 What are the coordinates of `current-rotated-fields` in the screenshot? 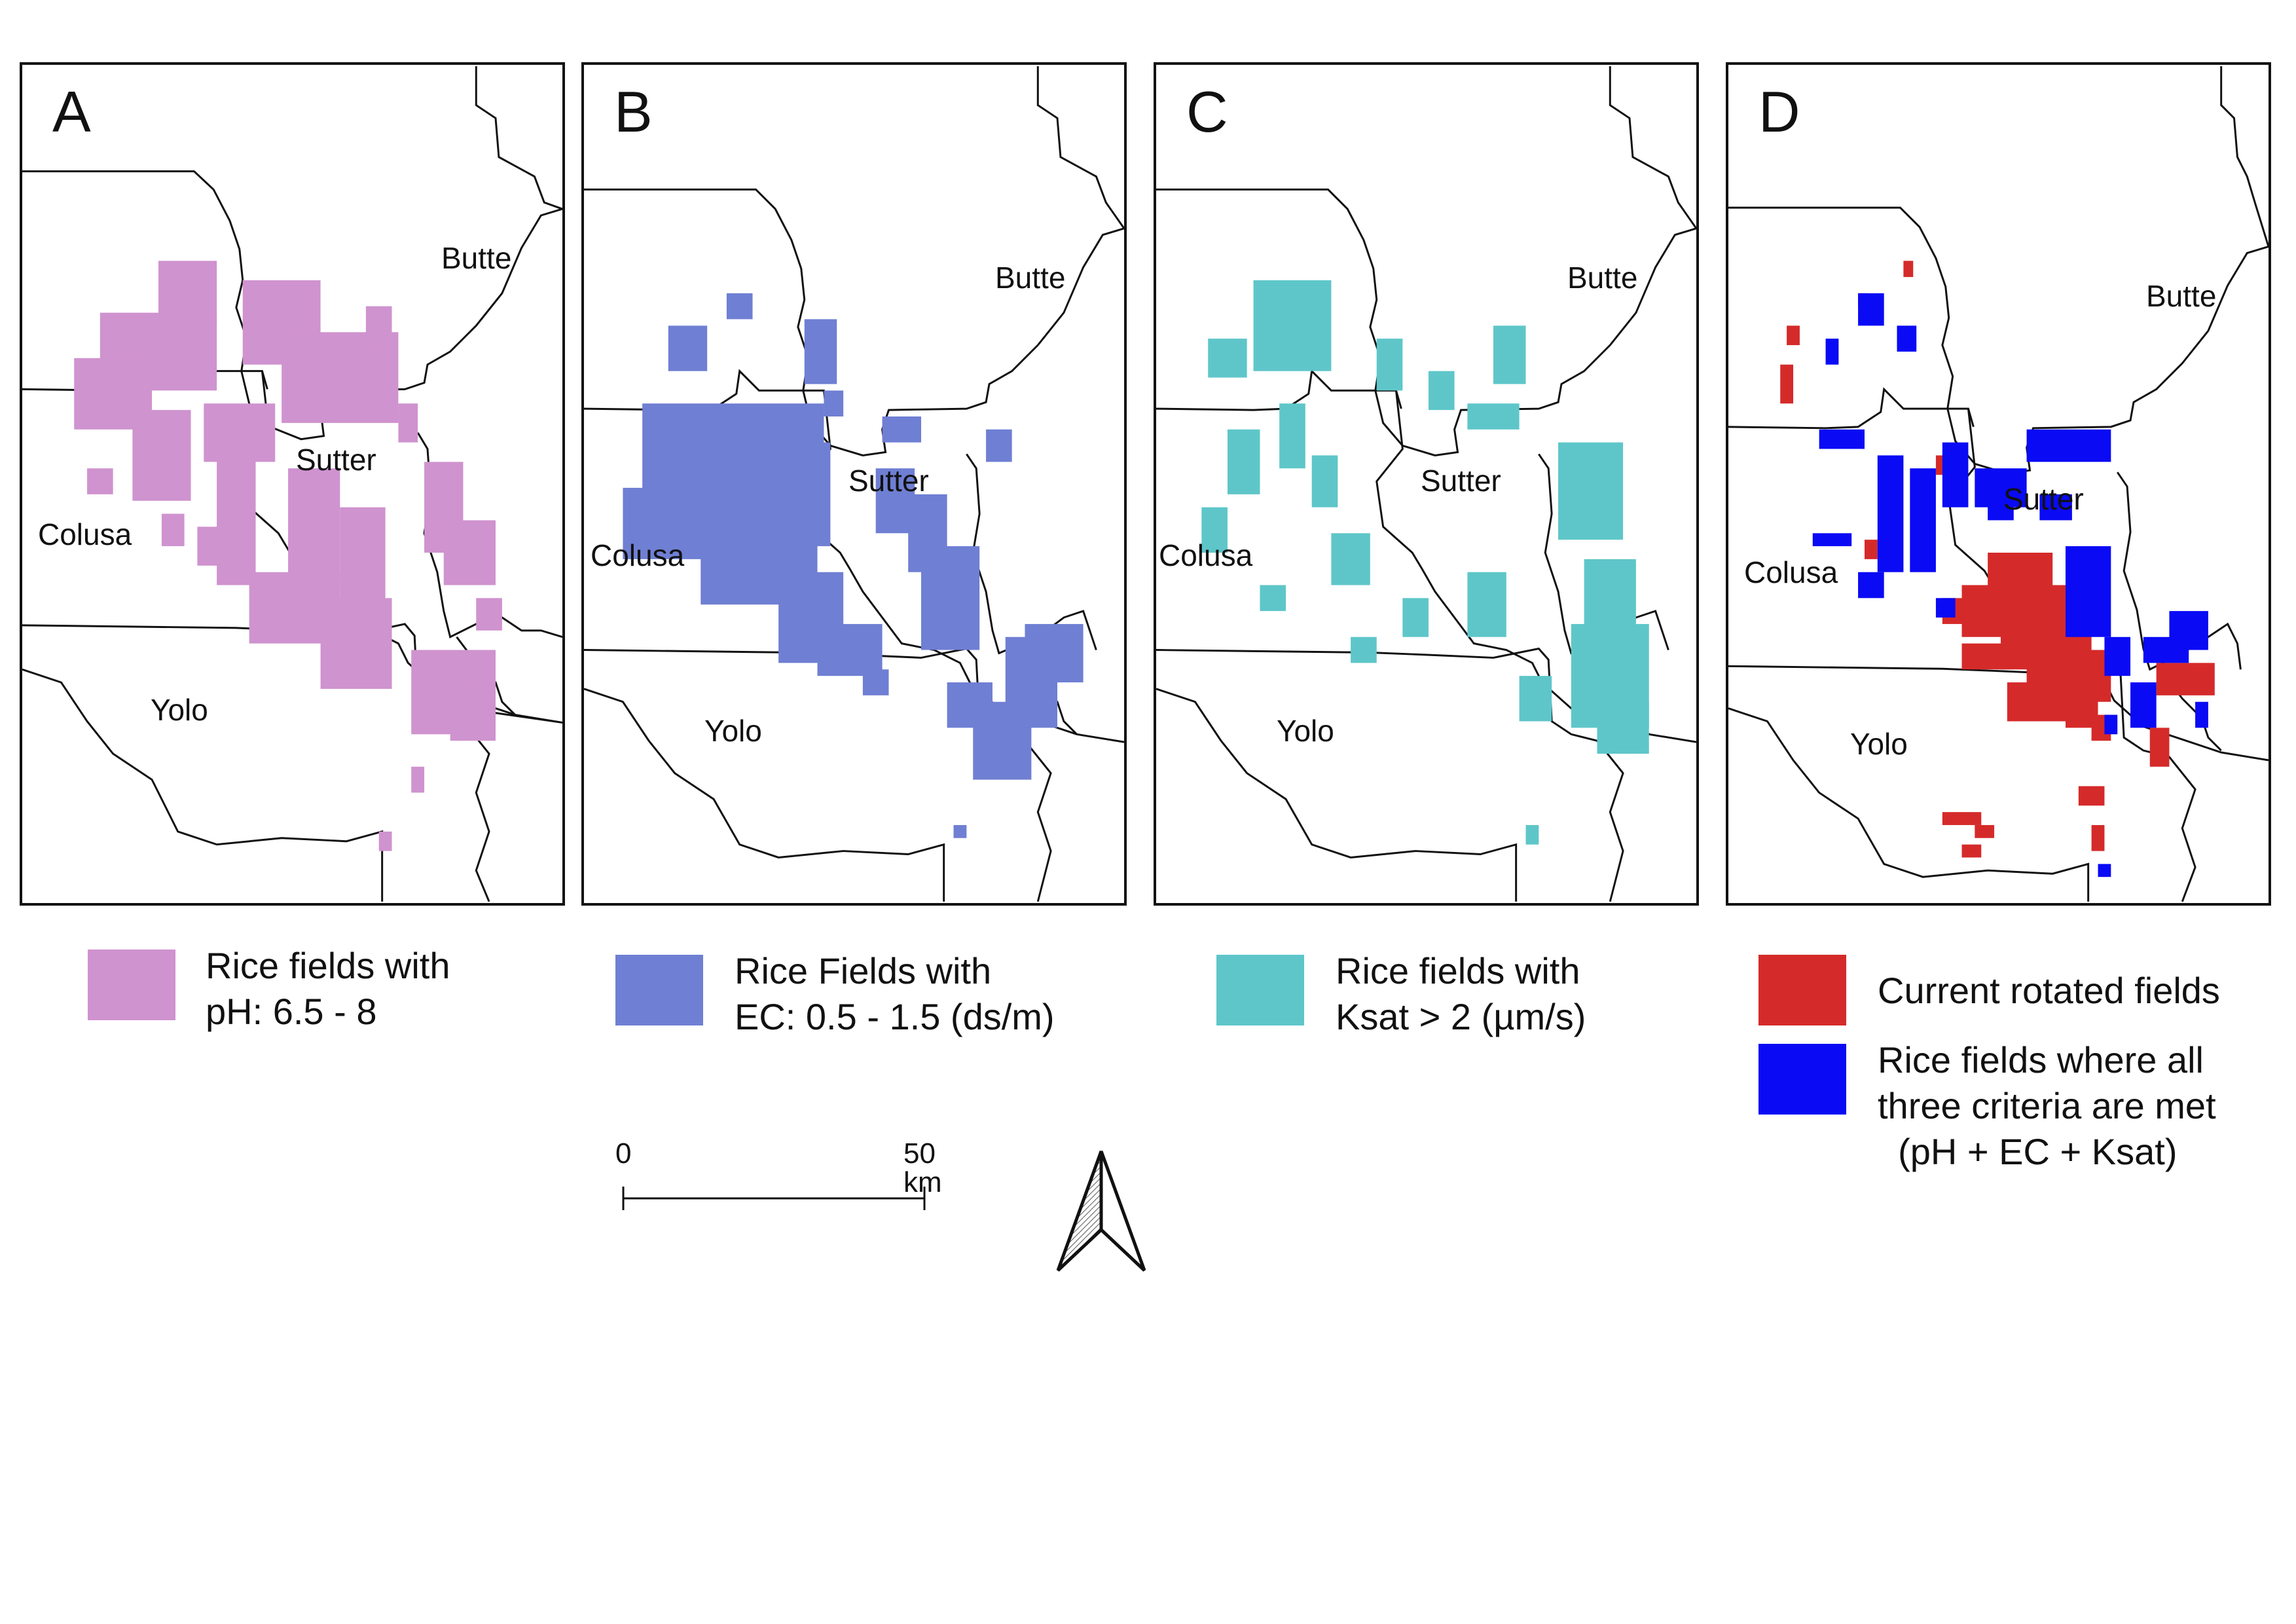 It's located at (1997, 559).